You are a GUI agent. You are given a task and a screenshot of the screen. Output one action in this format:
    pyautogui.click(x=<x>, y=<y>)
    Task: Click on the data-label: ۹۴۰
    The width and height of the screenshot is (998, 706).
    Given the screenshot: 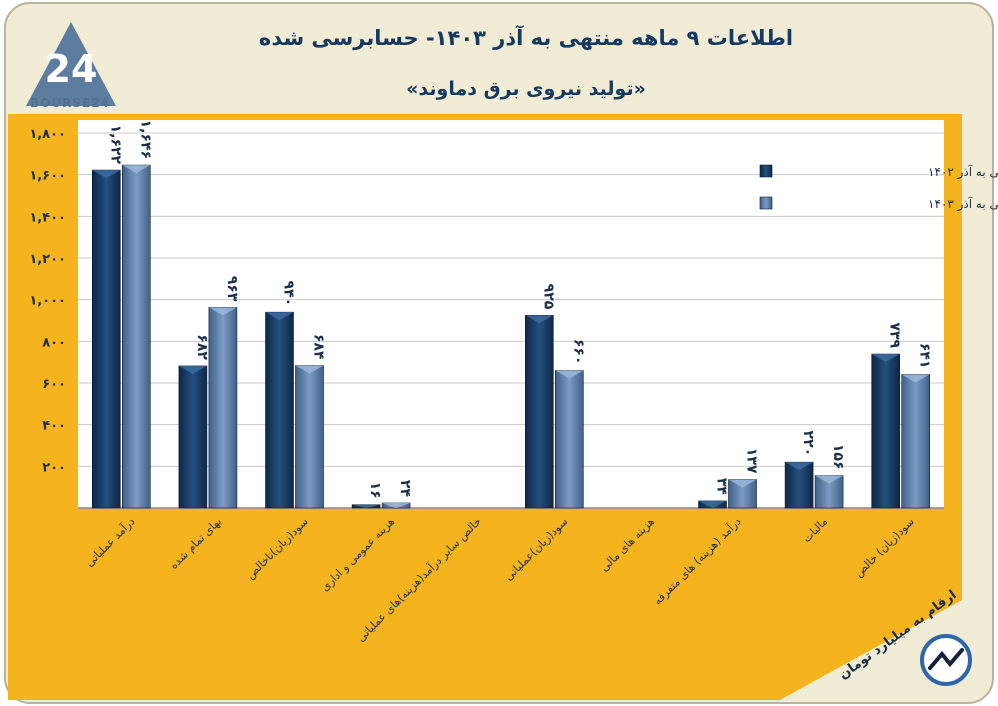 What is the action you would take?
    pyautogui.click(x=289, y=294)
    